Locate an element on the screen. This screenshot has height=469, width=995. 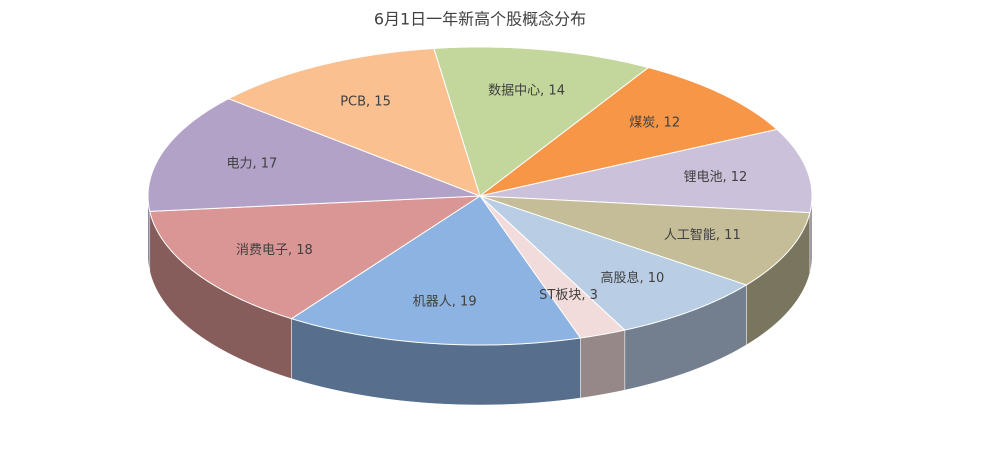
data-label: 人工智能, 11 is located at coordinates (702, 235).